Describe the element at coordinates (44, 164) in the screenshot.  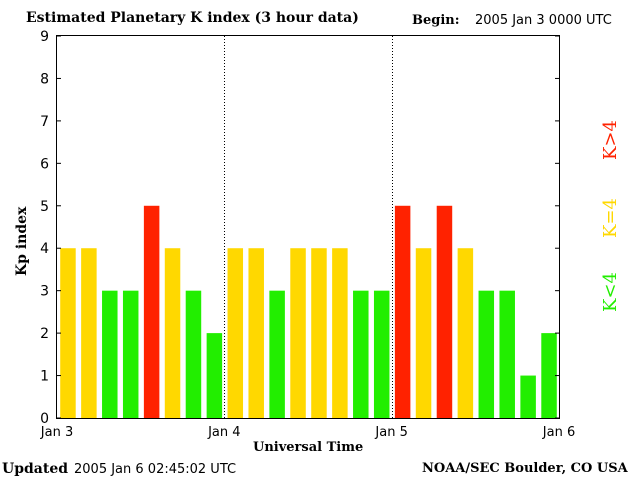
I see `y-tick-label-6: 6` at that location.